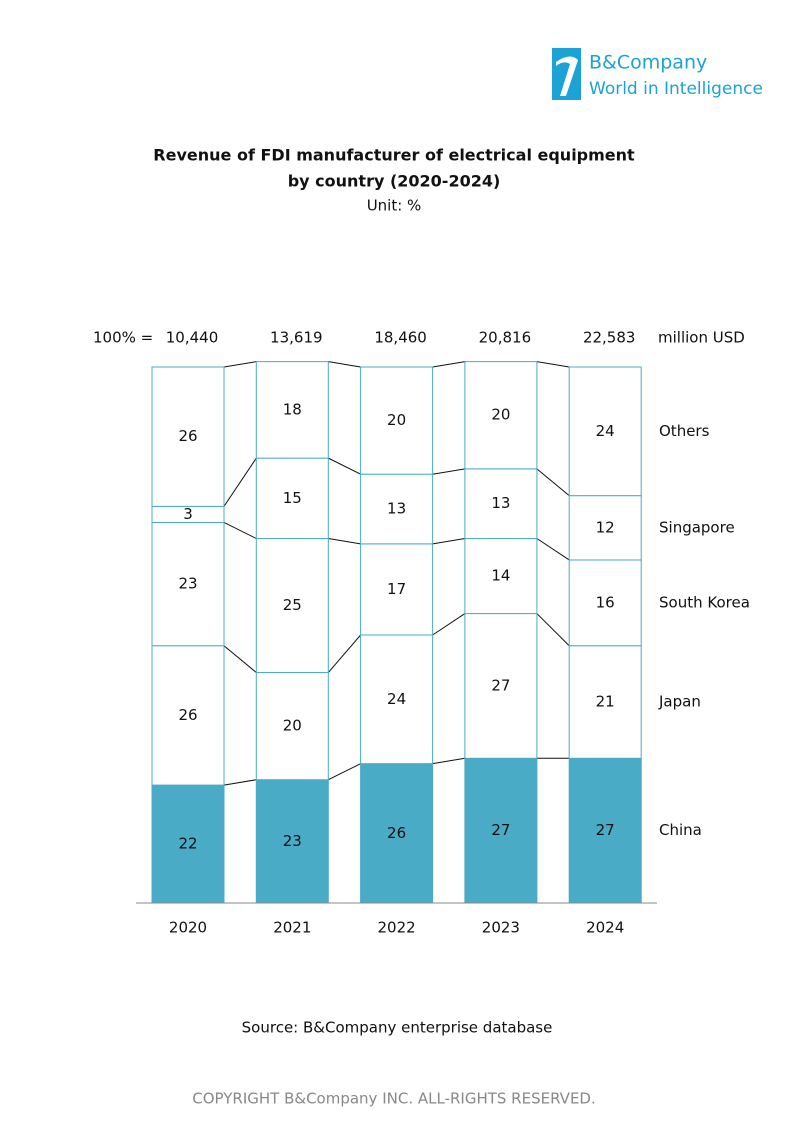  Describe the element at coordinates (697, 527) in the screenshot. I see `series-label: Singapore` at that location.